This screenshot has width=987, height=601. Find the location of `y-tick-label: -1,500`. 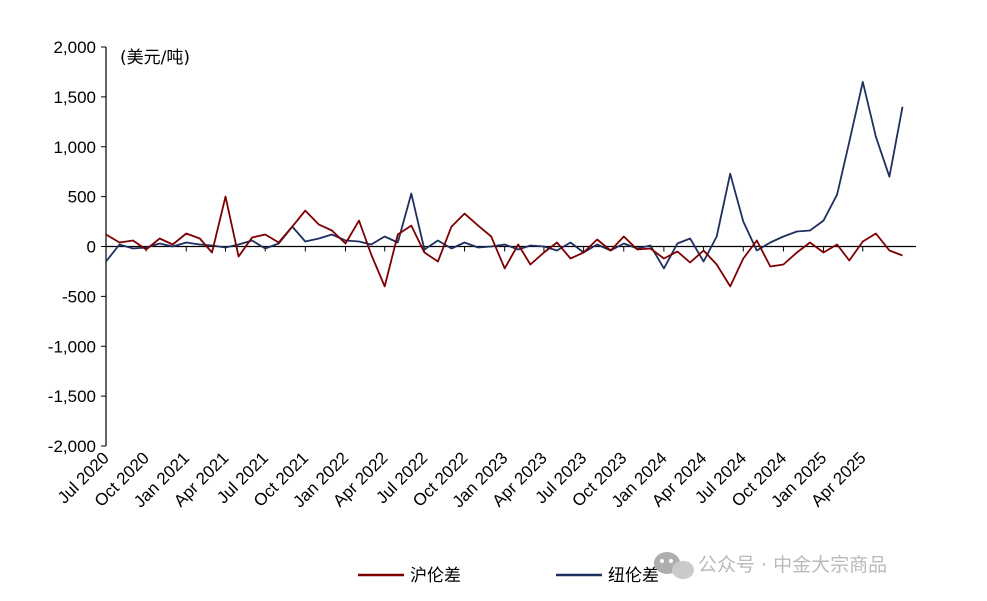

y-tick-label: -1,500 is located at coordinates (72, 396).